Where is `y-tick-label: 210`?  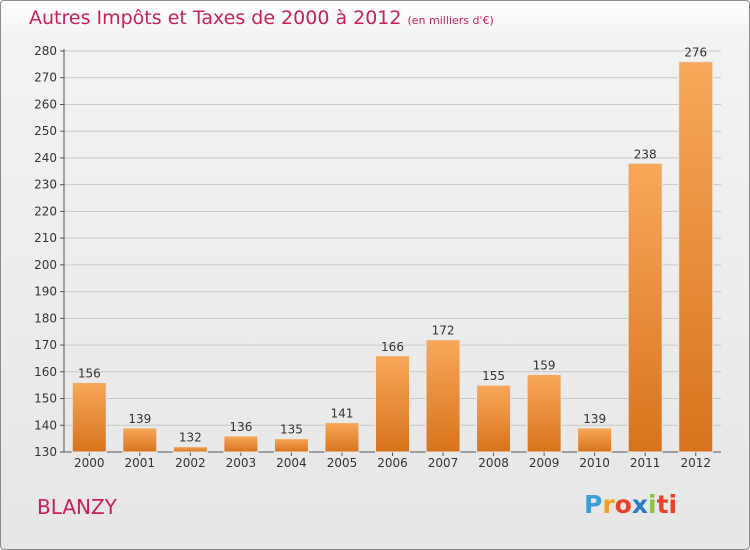
y-tick-label: 210 is located at coordinates (45, 238).